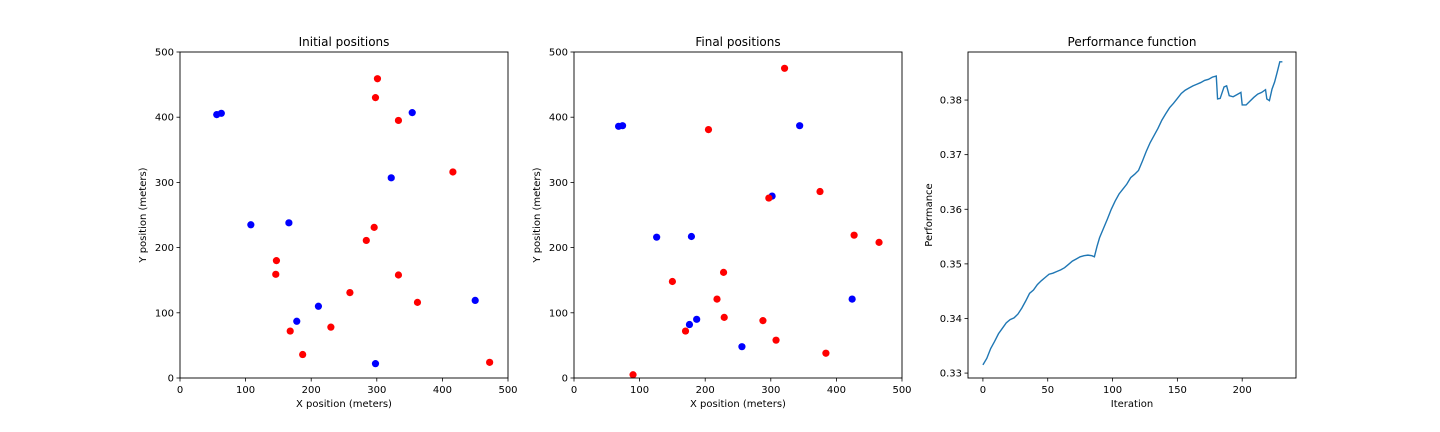 This screenshot has height=432, width=1440. What do you see at coordinates (929, 214) in the screenshot?
I see `y-axis-label: Performance` at bounding box center [929, 214].